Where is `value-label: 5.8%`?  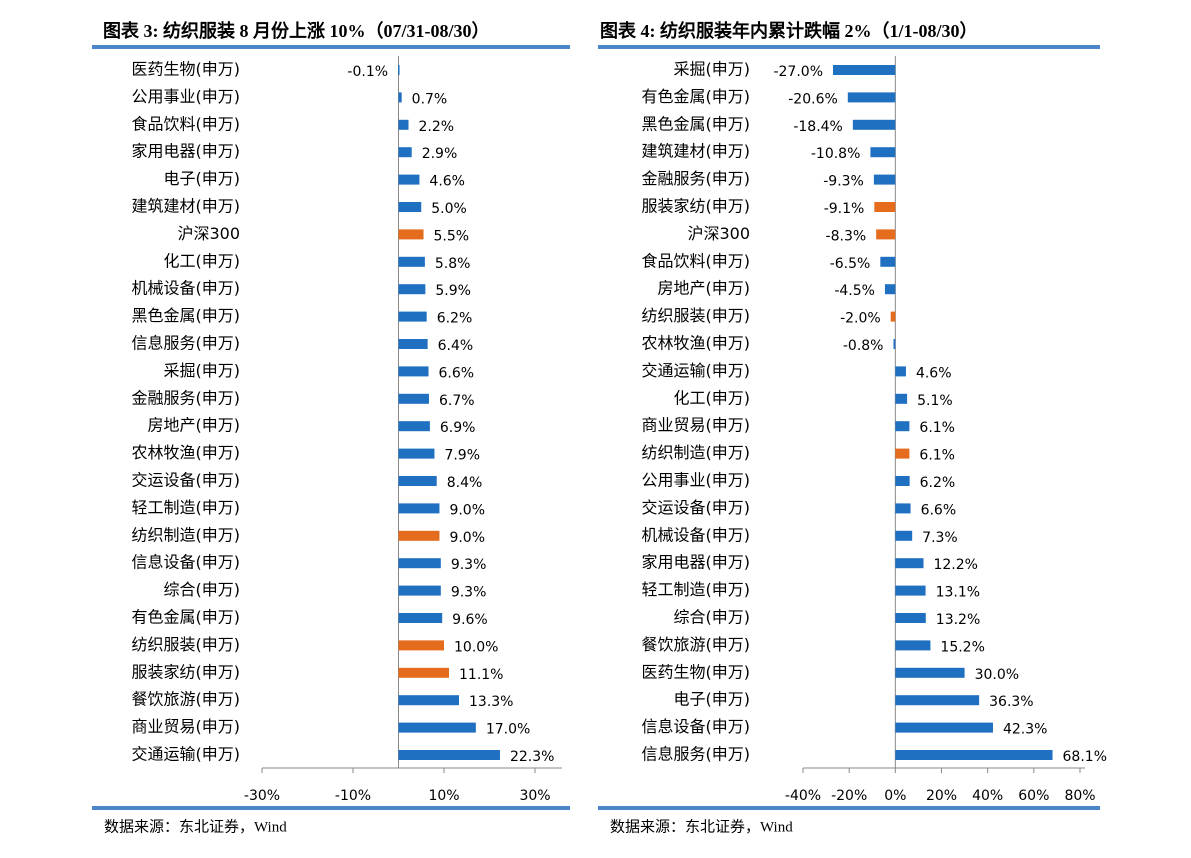
value-label: 5.8% is located at coordinates (453, 264).